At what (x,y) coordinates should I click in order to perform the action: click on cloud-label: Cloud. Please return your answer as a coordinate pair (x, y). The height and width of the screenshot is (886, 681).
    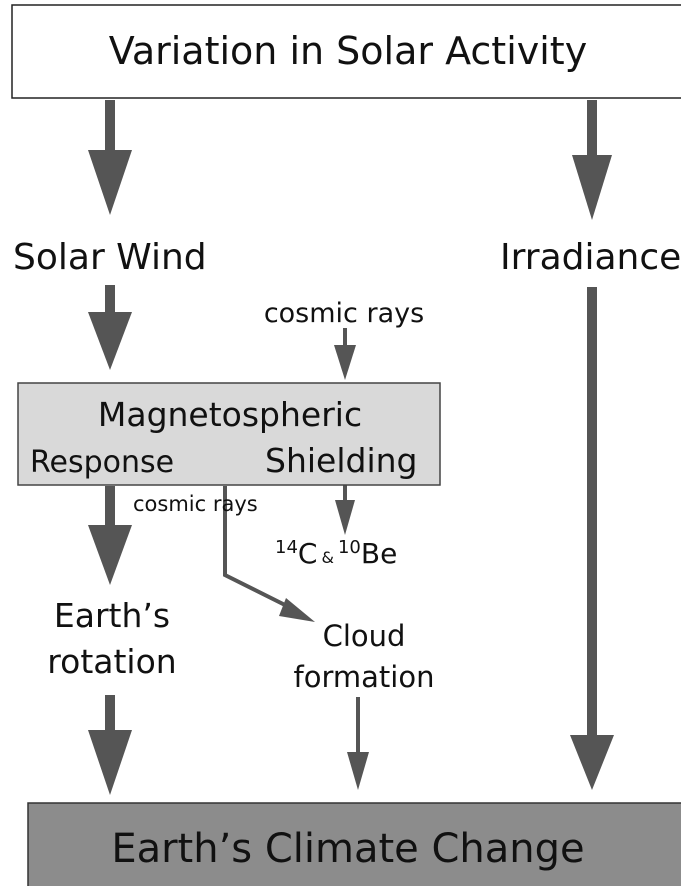
    Looking at the image, I should click on (364, 636).